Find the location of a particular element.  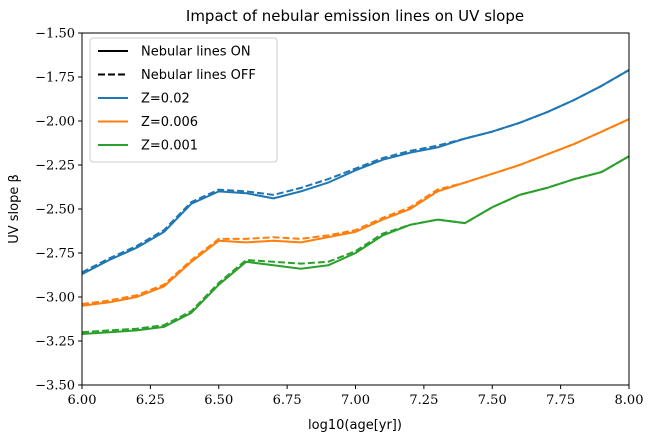

legend-label: Nebular lines OFF is located at coordinates (198, 75).